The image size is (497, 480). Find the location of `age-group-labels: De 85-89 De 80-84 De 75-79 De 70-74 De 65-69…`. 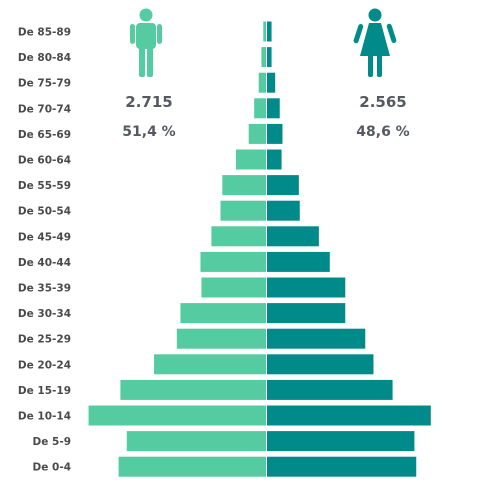

age-group-labels: De 85-89 De 80-84 De 75-79 De 70-74 De 65-69… is located at coordinates (44, 250).